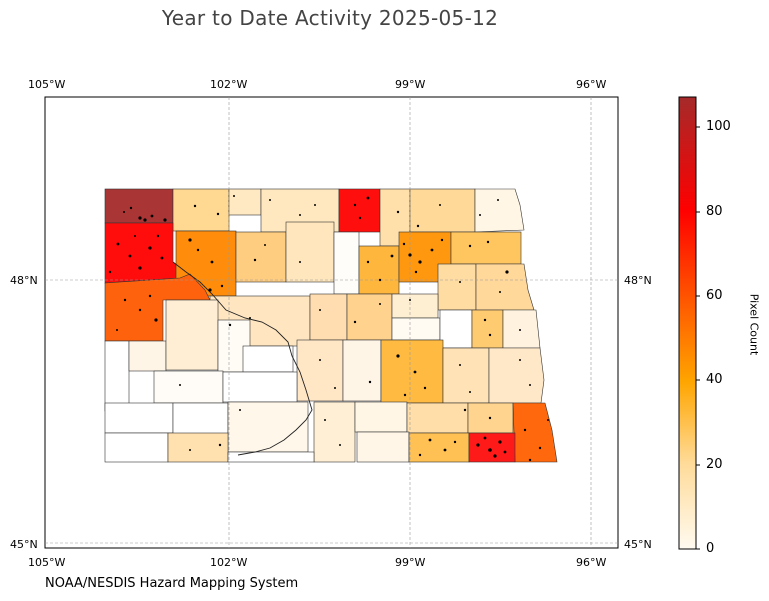 This screenshot has height=601, width=769. What do you see at coordinates (754, 324) in the screenshot?
I see `colorbar-label: Pixel Count` at bounding box center [754, 324].